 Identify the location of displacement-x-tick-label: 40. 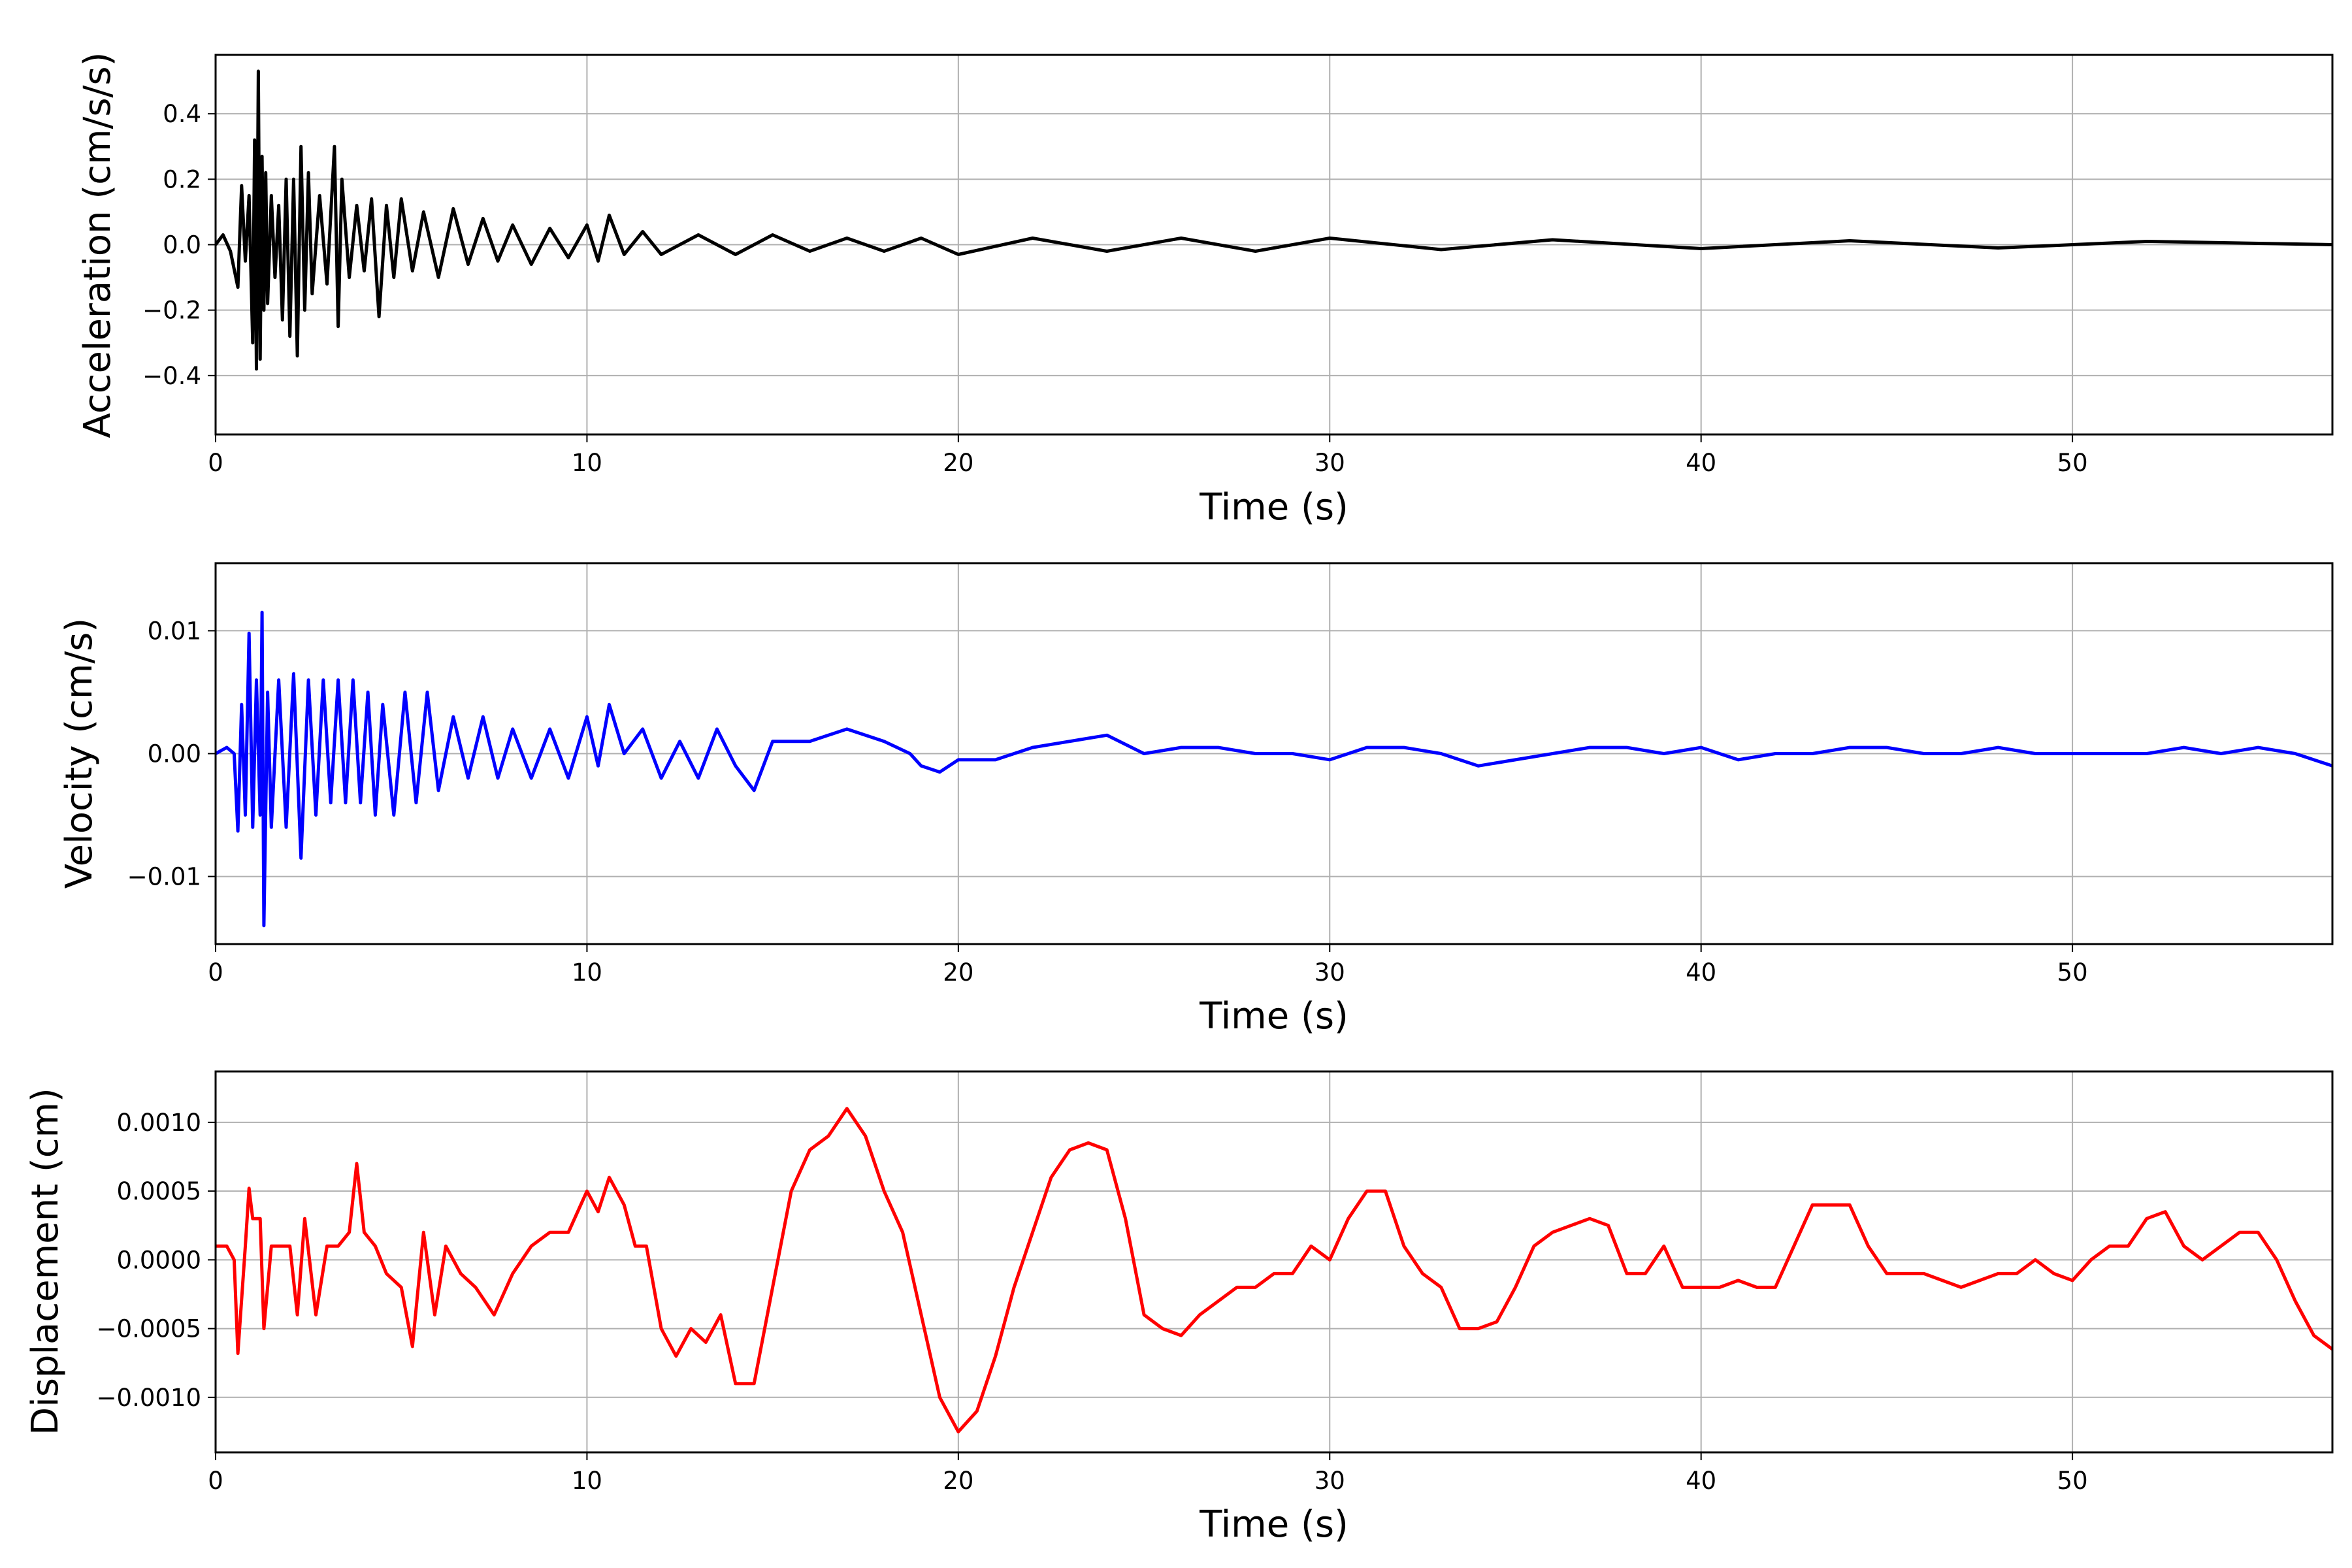
(1701, 1481).